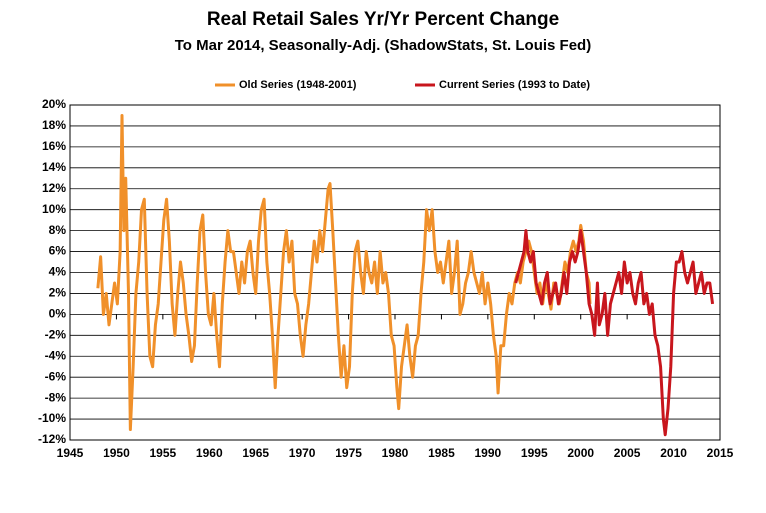 Image resolution: width=766 pixels, height=513 pixels. Describe the element at coordinates (348, 453) in the screenshot. I see `x-tick-label: 1975` at that location.